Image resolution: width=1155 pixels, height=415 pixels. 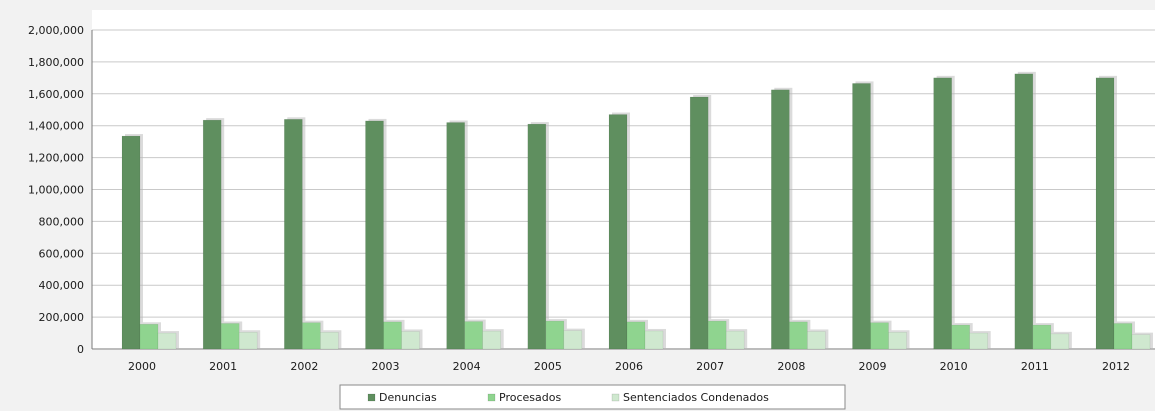 I want to click on y-tick-label: 400,000, so click(x=62, y=285).